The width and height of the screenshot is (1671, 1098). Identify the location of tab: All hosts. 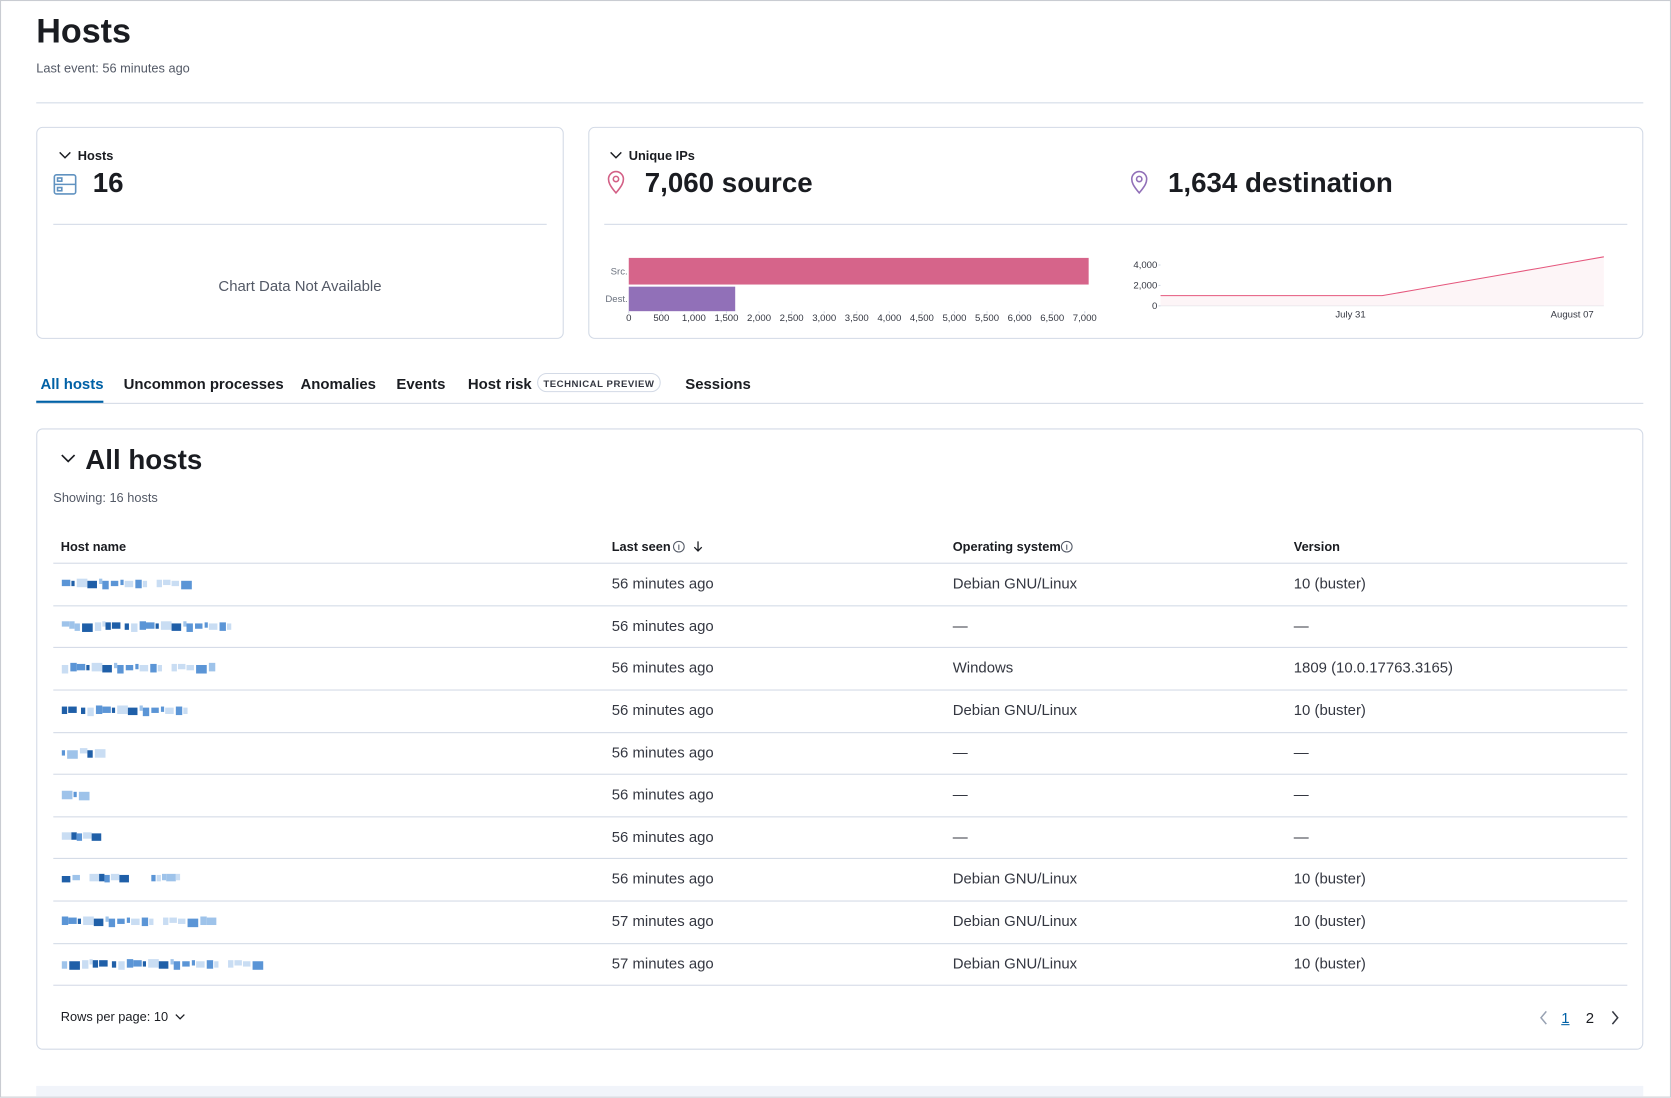
(72, 384).